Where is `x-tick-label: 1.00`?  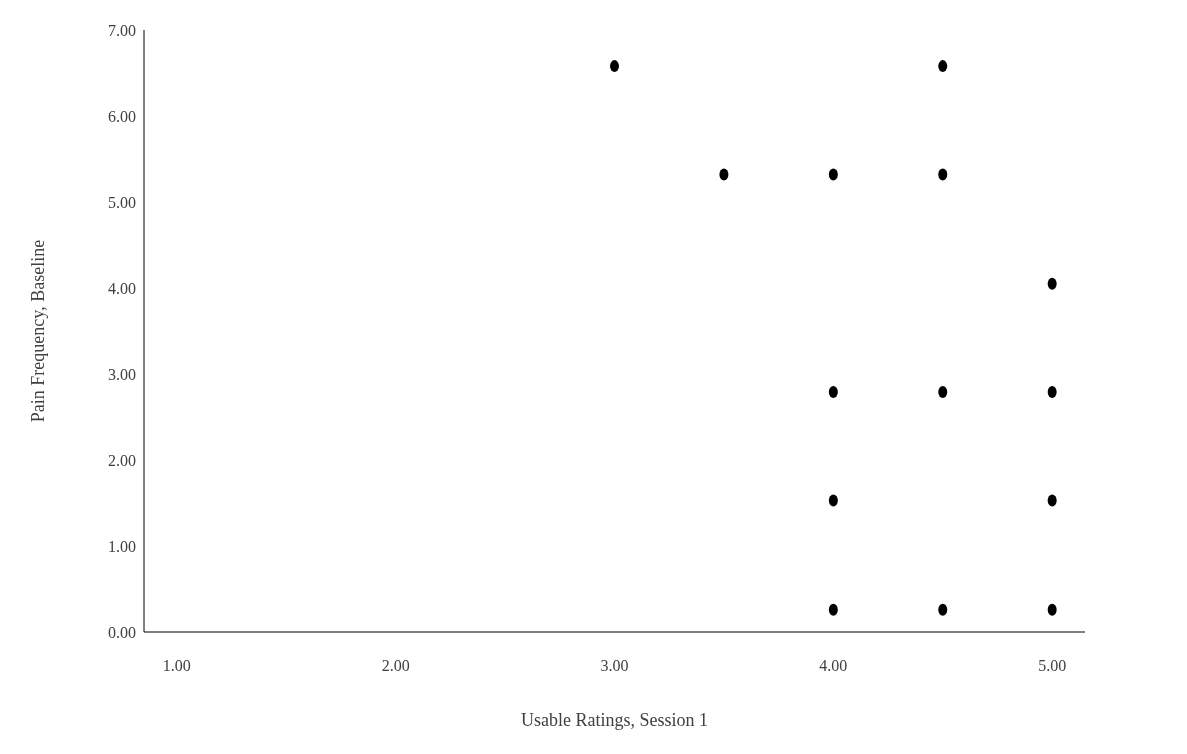 x-tick-label: 1.00 is located at coordinates (176, 666).